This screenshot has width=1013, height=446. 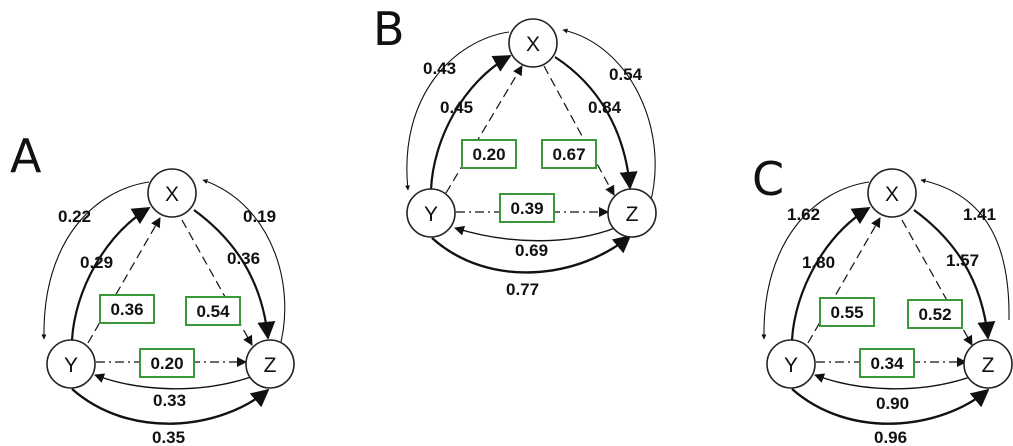 I want to click on panel-a-arrow-z-to-x, so click(x=244, y=266).